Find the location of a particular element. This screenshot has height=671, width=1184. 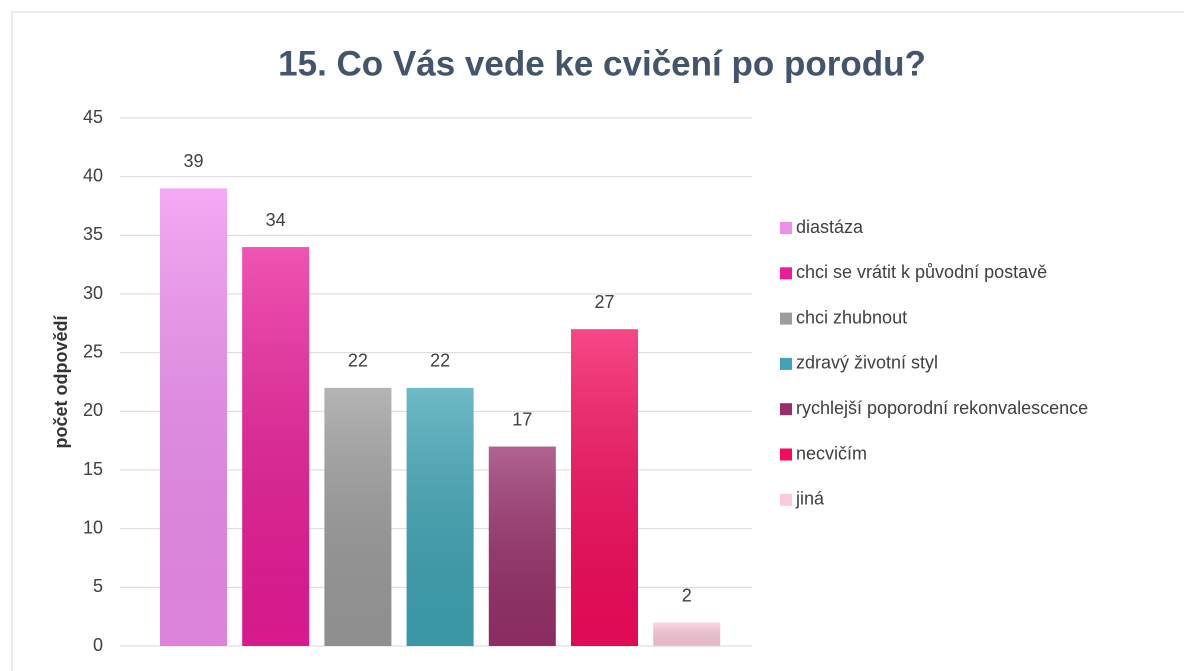

y-tick-label: 20 is located at coordinates (93, 410).